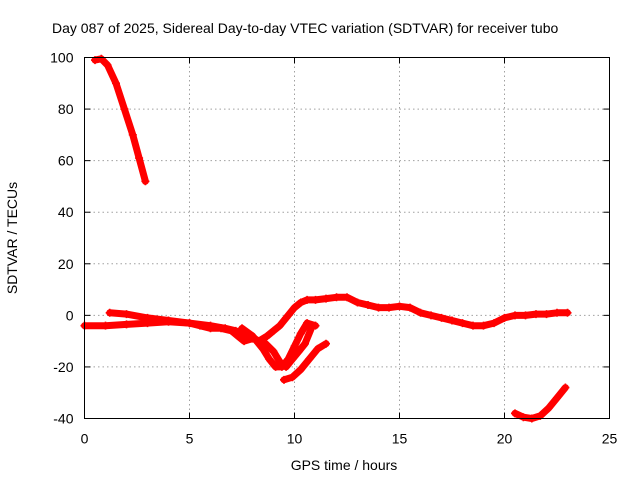 The image size is (640, 480). What do you see at coordinates (63, 419) in the screenshot?
I see `y-tick-label: -40` at bounding box center [63, 419].